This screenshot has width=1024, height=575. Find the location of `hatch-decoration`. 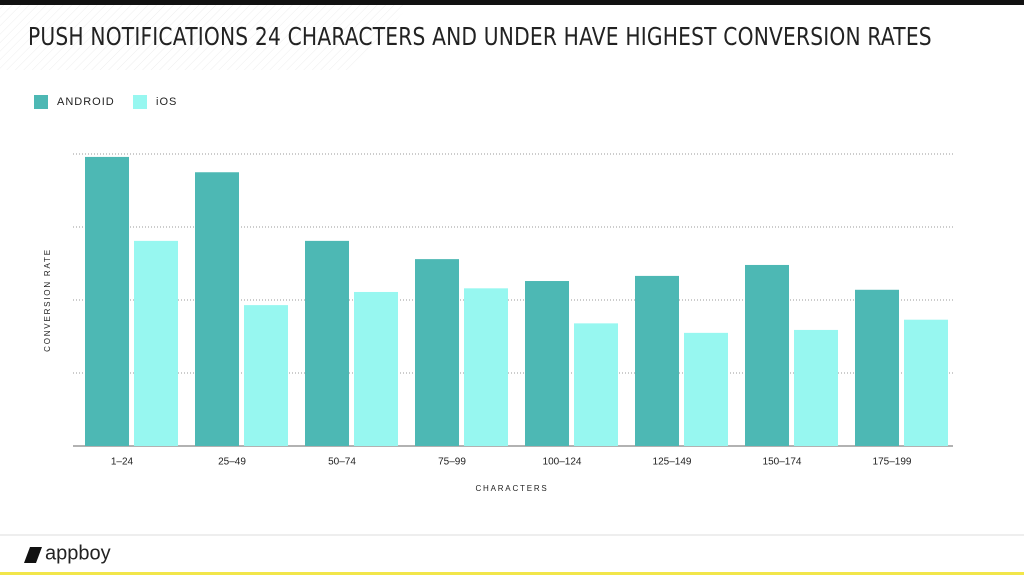

hatch-decoration is located at coordinates (205, 37).